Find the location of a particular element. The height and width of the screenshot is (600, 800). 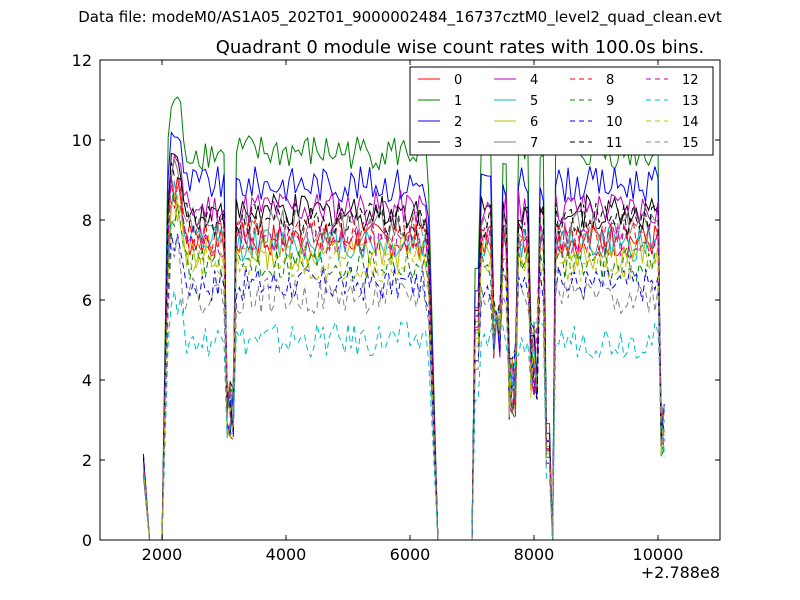

y-tick-label: 12 is located at coordinates (82, 60).